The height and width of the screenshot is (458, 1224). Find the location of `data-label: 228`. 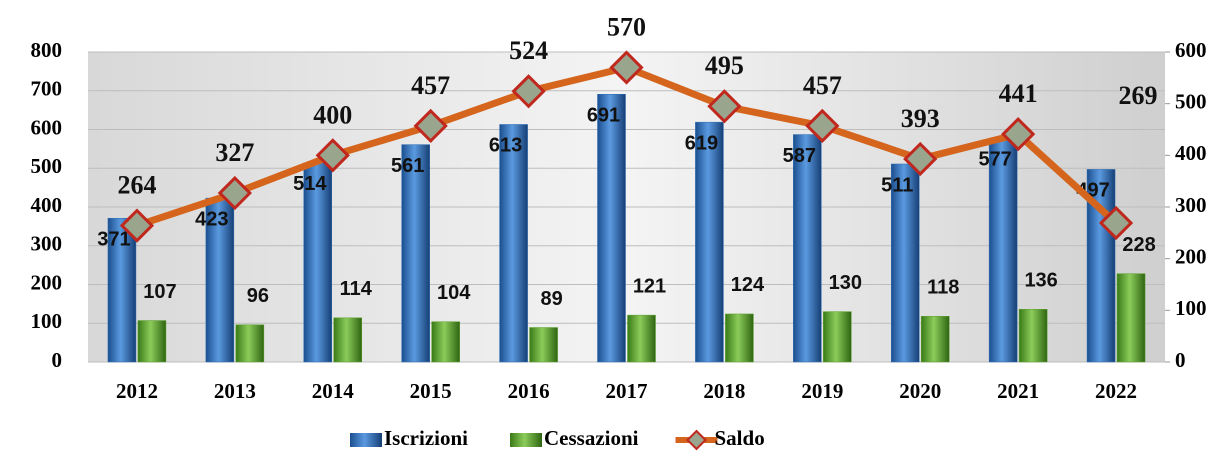

data-label: 228 is located at coordinates (1138, 245).